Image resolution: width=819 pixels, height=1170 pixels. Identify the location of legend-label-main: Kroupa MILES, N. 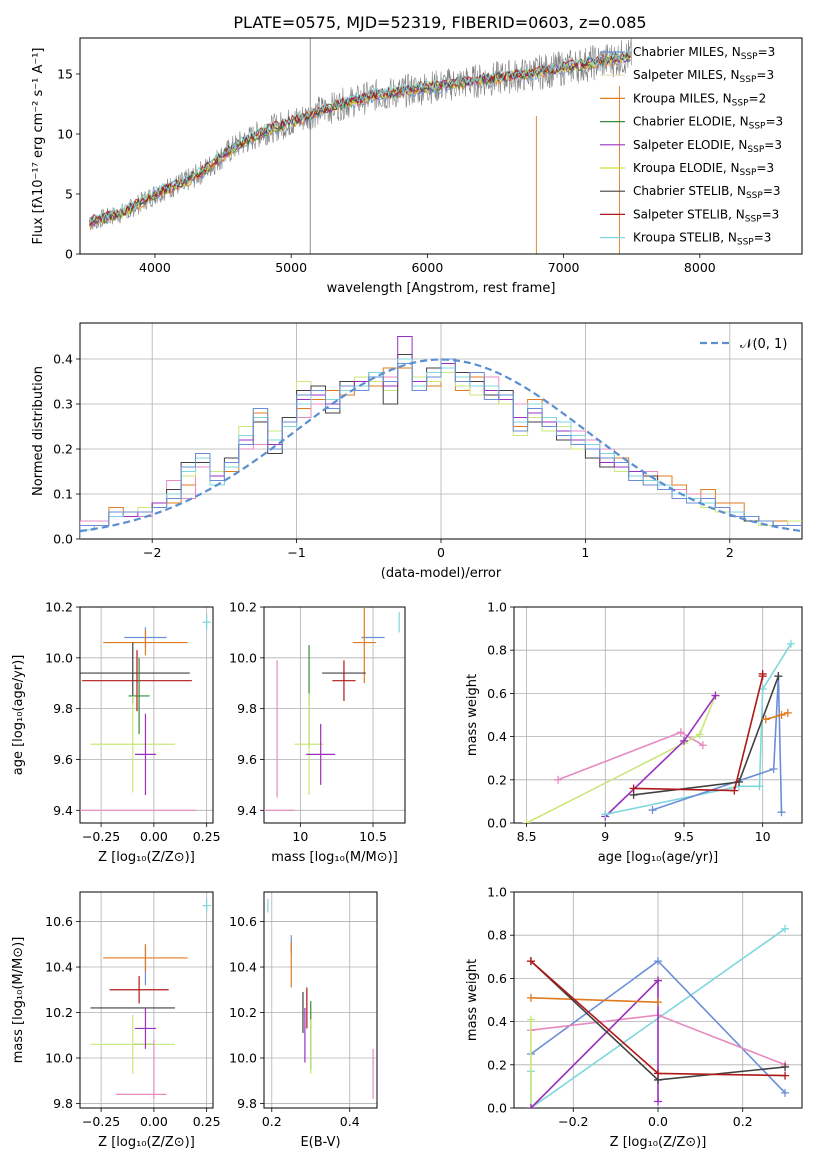
(682, 98).